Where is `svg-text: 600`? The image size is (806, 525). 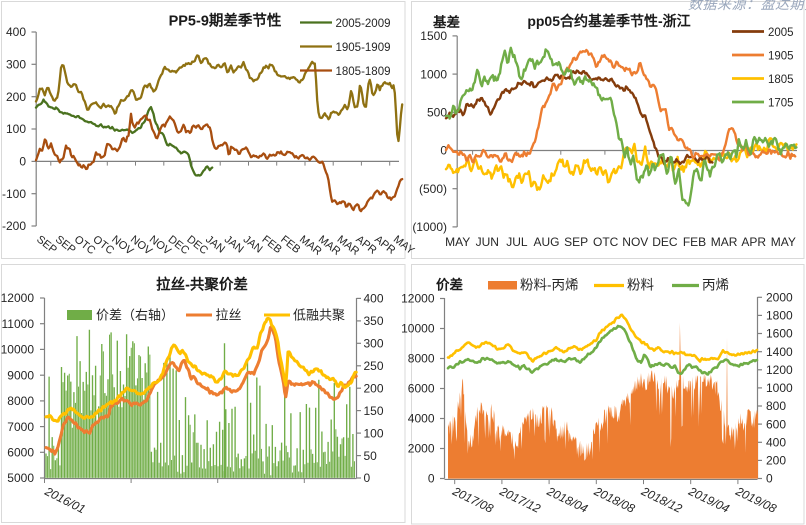 svg-text: 600 is located at coordinates (776, 424).